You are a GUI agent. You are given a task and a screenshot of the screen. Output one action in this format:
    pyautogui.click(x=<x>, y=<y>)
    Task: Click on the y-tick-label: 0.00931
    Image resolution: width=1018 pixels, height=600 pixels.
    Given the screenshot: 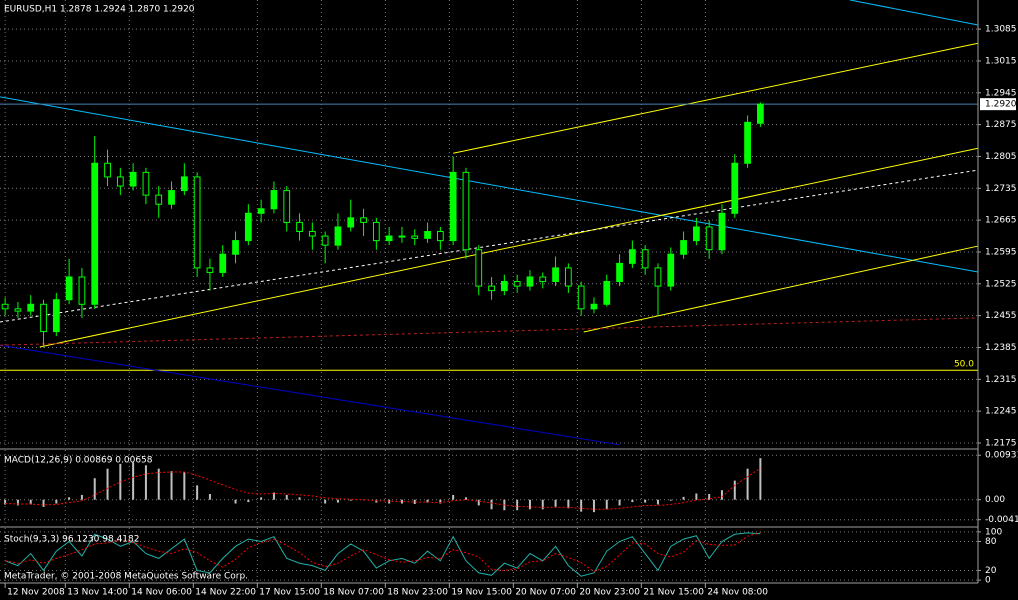 What is the action you would take?
    pyautogui.click(x=1001, y=456)
    